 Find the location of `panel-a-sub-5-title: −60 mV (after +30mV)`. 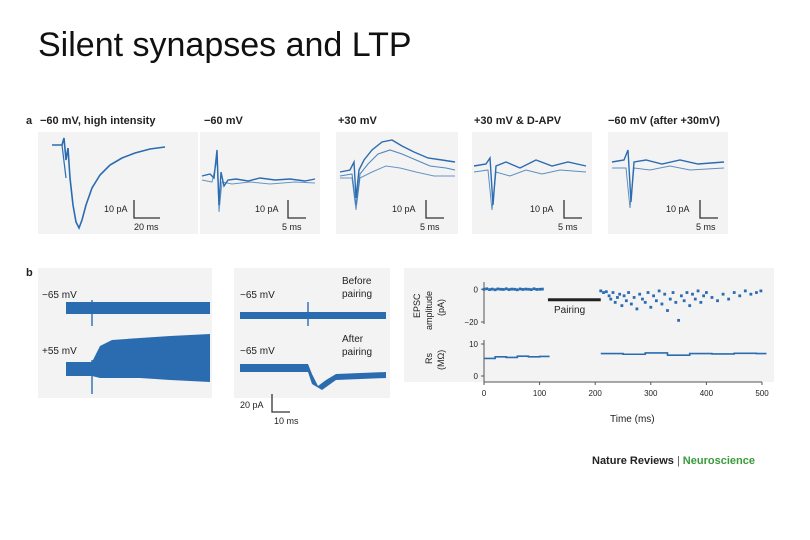

panel-a-sub-5-title: −60 mV (after +30mV) is located at coordinates (664, 121).